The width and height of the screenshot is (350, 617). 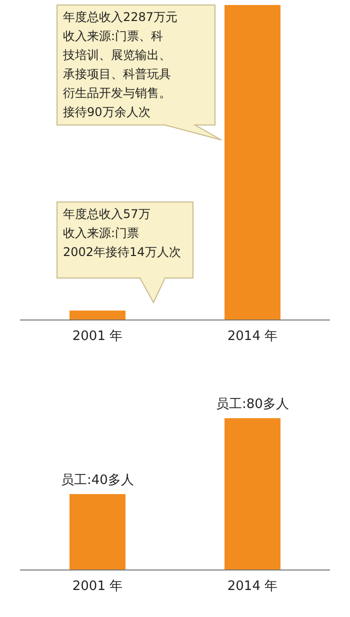 I want to click on annotation: 年度总收入57万收入来源:门票2002年接待14万人次, so click(x=122, y=233).